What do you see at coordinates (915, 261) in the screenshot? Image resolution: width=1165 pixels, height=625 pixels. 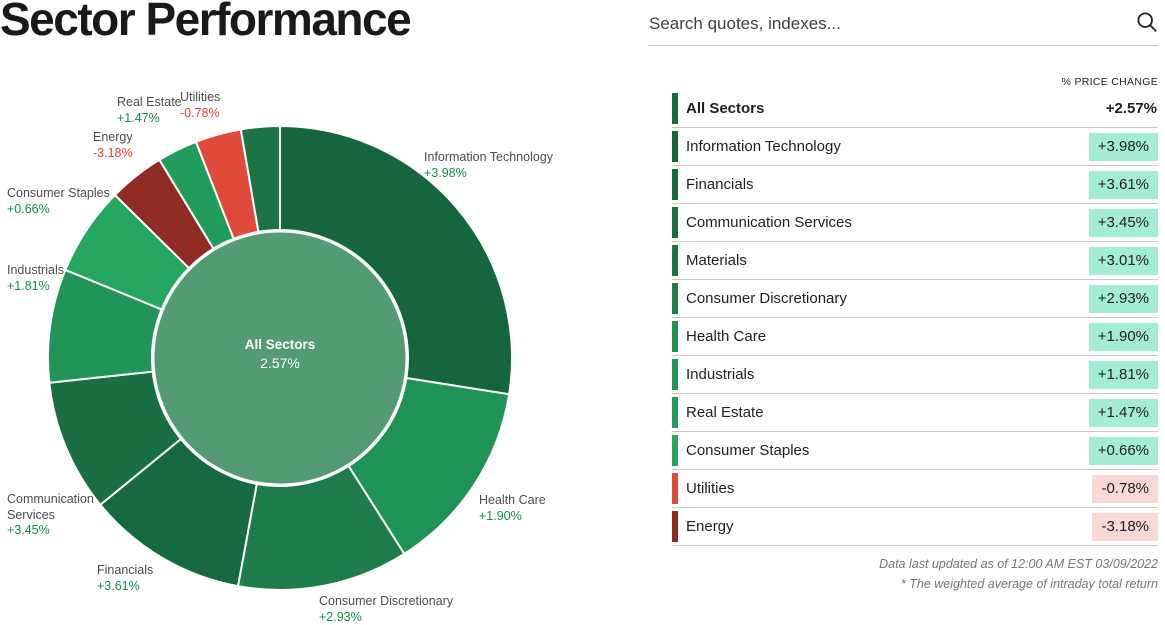 I see `table-row-materials: Materials +3.01%` at bounding box center [915, 261].